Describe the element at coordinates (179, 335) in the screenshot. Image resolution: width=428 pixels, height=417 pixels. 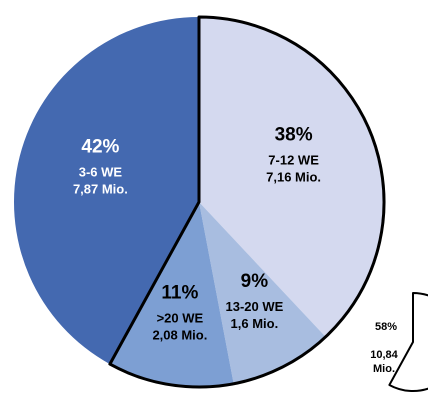
I see `slice-2-amount-label: 2,08 Mio.` at that location.